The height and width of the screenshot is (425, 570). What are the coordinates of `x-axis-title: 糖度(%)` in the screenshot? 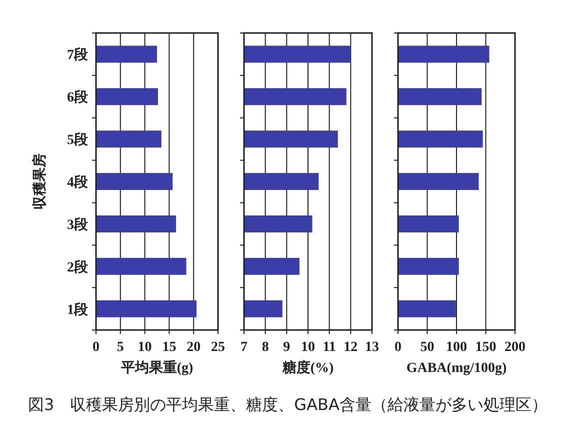 It's located at (307, 367).